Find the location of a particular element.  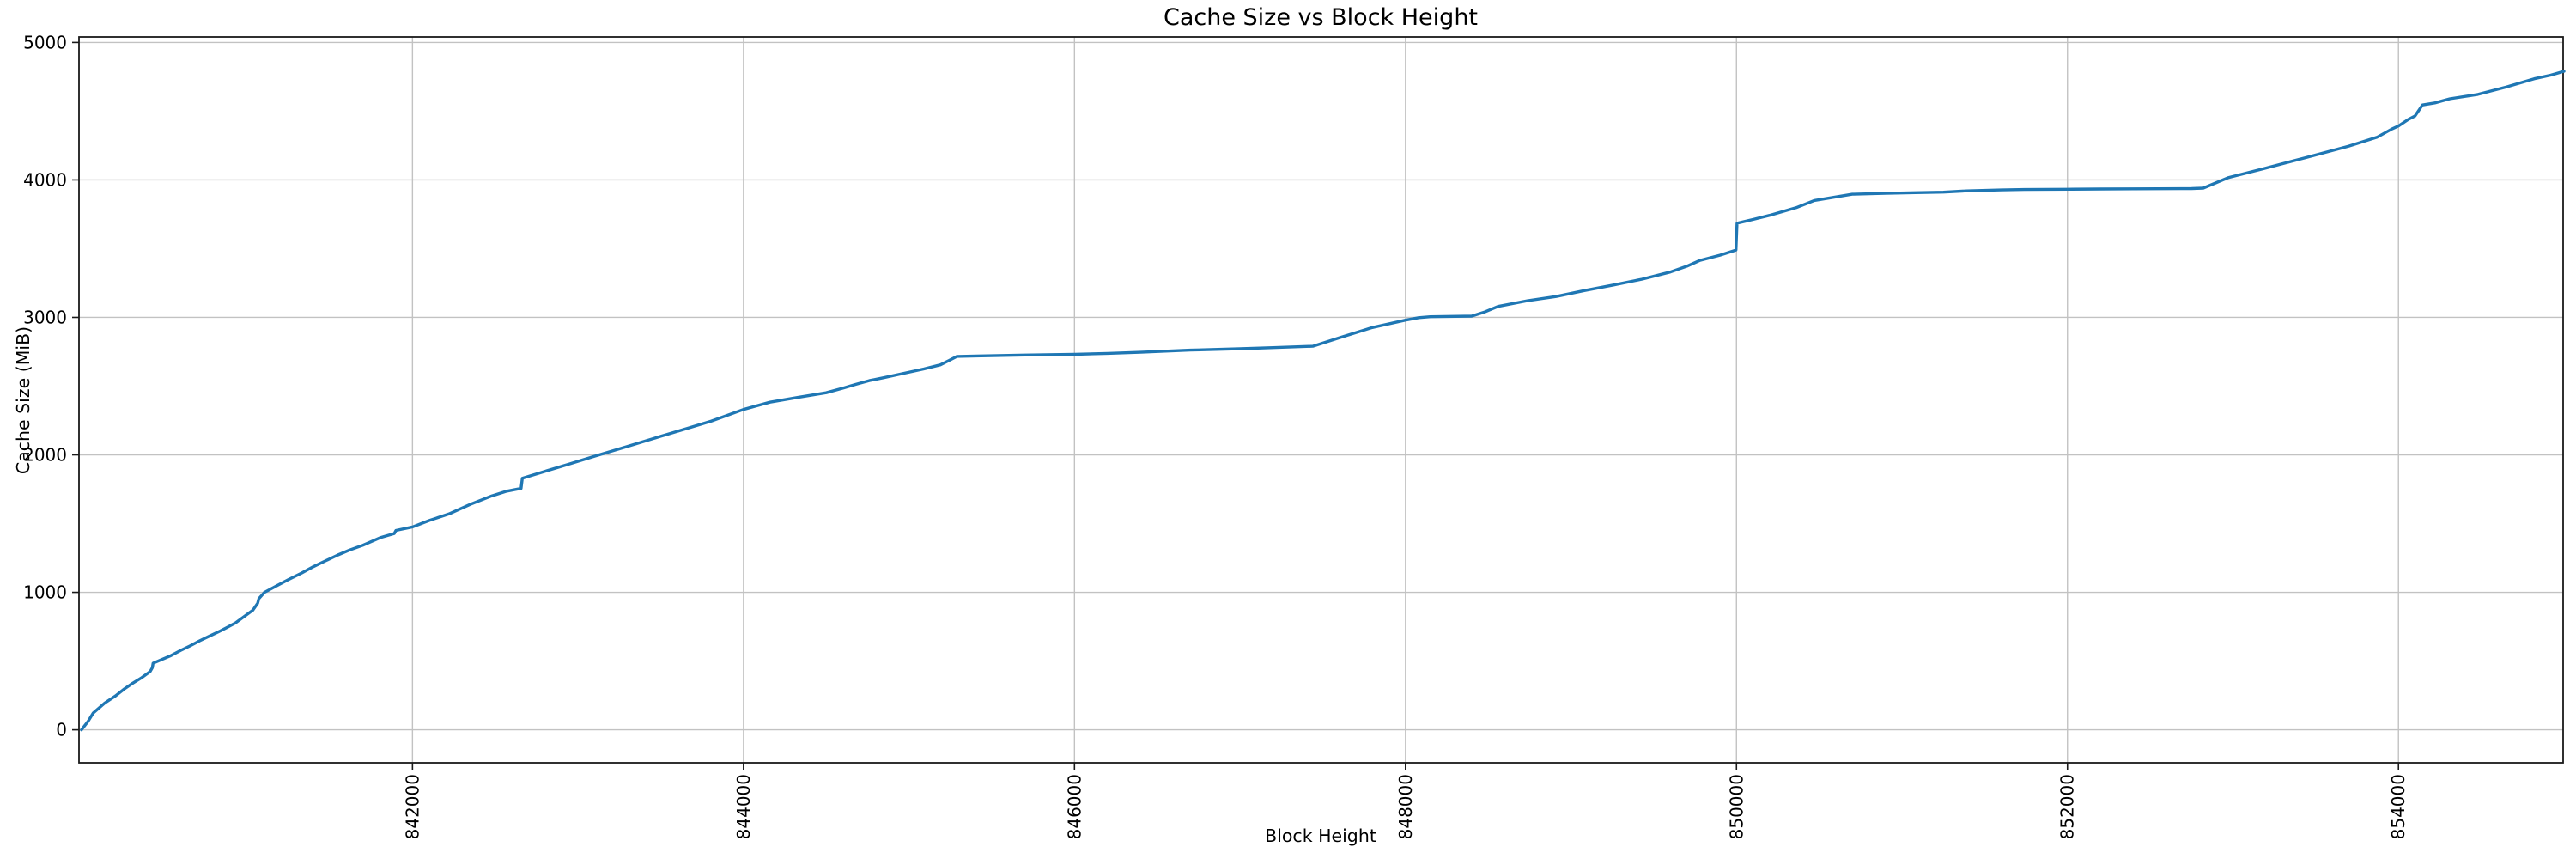

y-tick-label: 0 is located at coordinates (61, 730).